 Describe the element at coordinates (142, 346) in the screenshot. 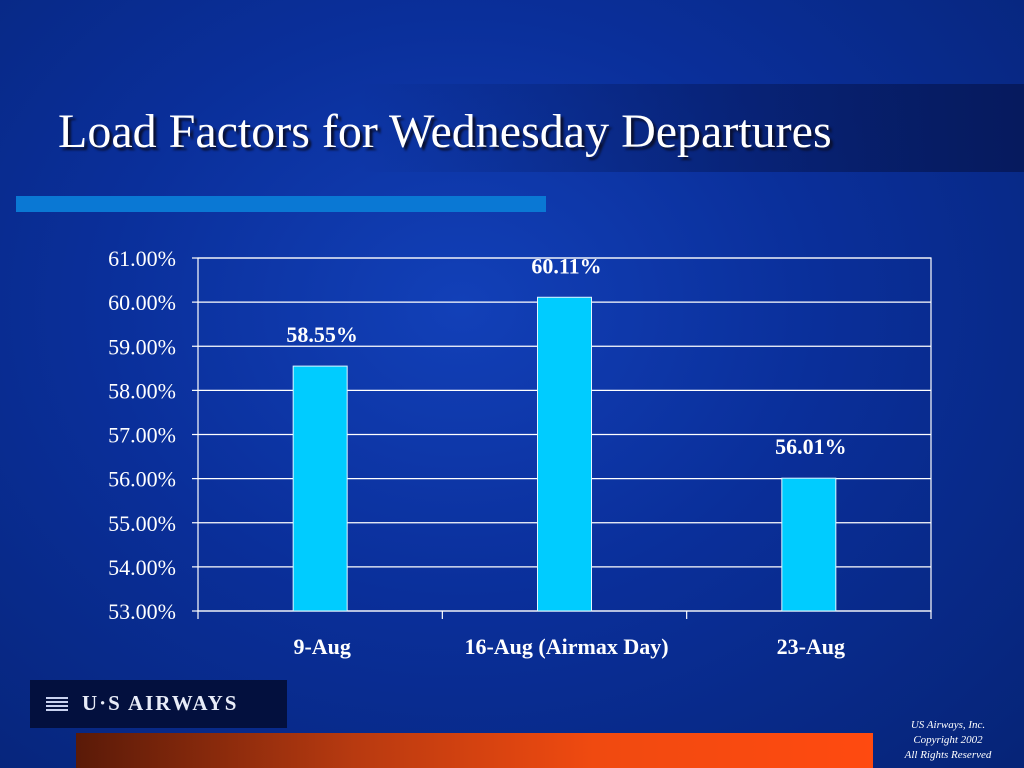

I see `y-tick-label: 59.00%` at that location.